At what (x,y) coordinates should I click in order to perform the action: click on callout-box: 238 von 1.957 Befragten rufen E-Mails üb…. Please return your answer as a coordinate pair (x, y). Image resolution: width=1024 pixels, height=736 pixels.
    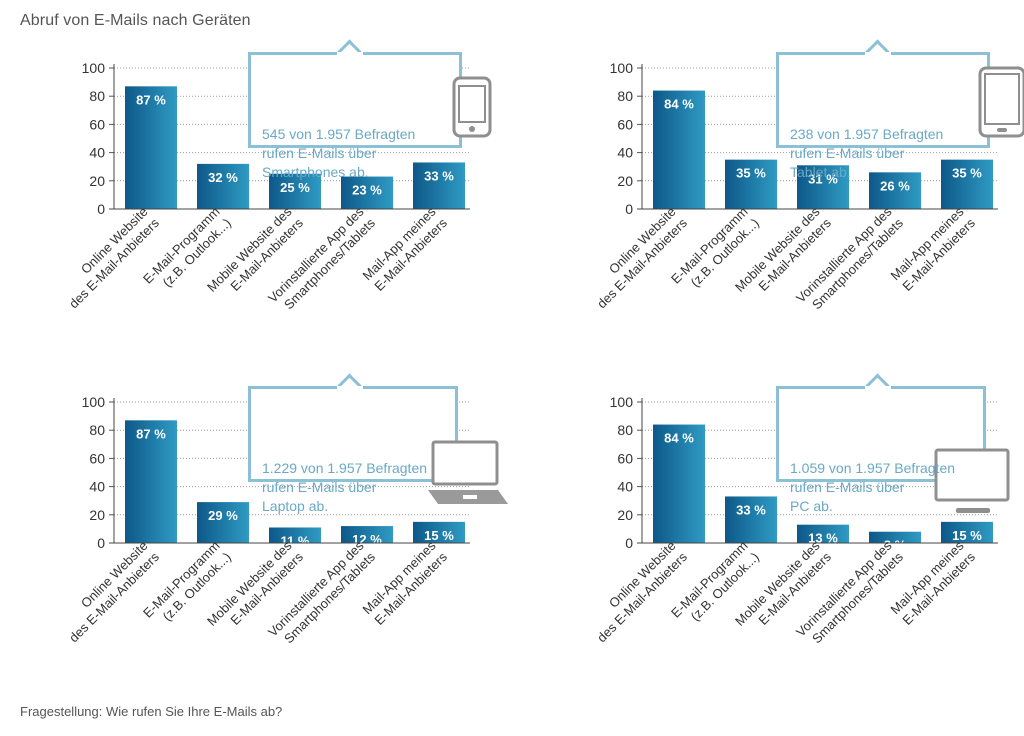
    Looking at the image, I should click on (883, 109).